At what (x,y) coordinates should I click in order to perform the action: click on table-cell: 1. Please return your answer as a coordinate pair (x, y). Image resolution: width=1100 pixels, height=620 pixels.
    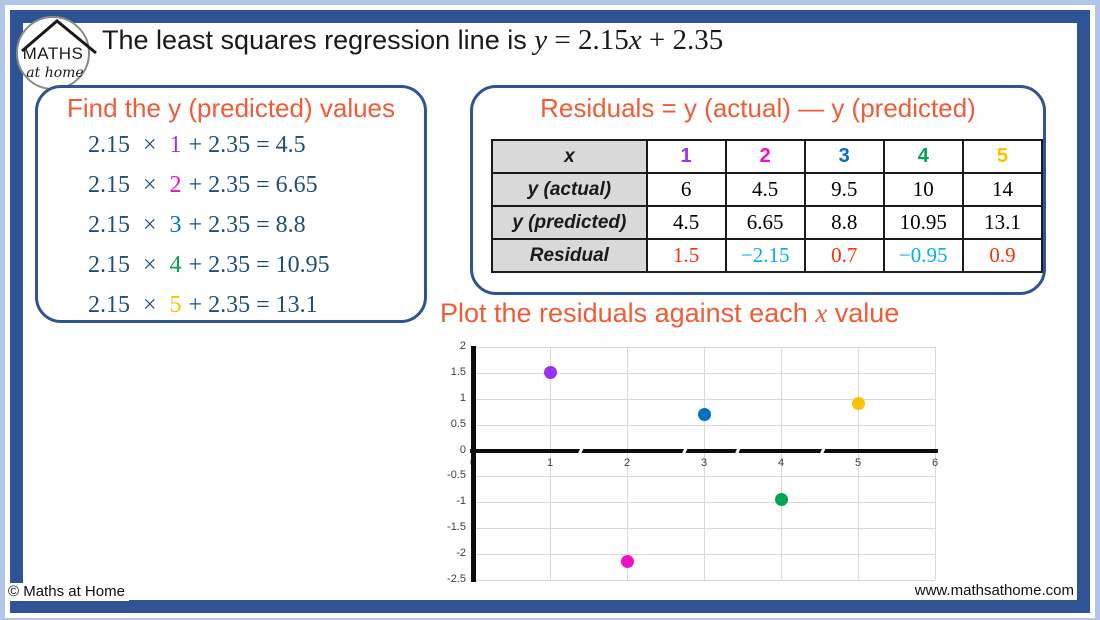
    Looking at the image, I should click on (686, 156).